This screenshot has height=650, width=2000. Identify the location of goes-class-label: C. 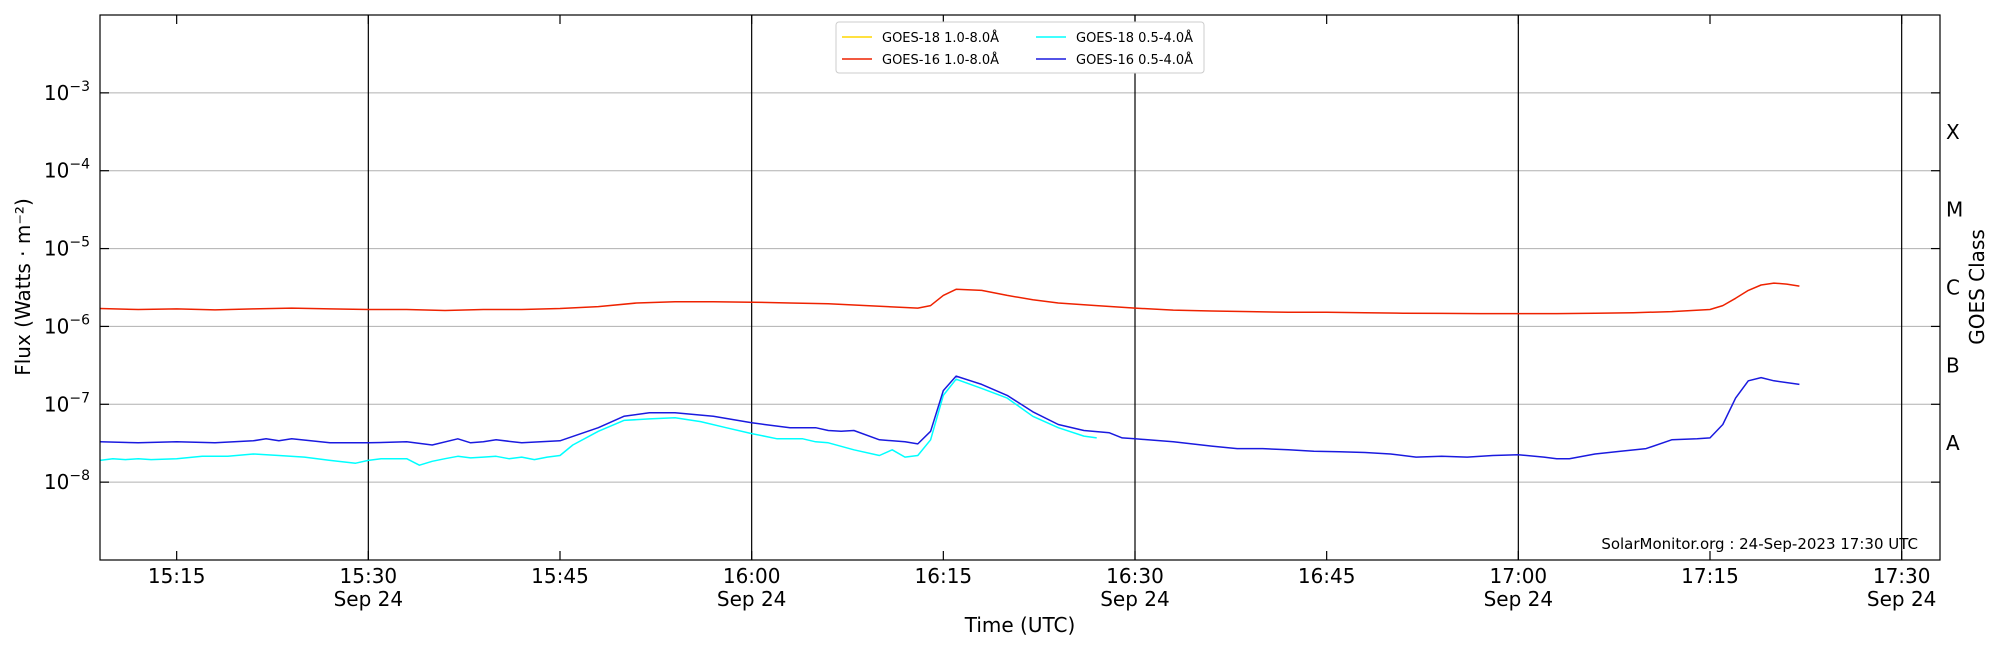
(1953, 288).